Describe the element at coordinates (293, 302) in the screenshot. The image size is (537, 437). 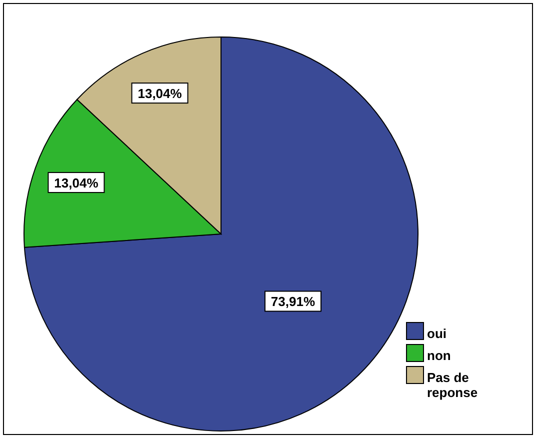
I see `data-label: 73,91%` at that location.